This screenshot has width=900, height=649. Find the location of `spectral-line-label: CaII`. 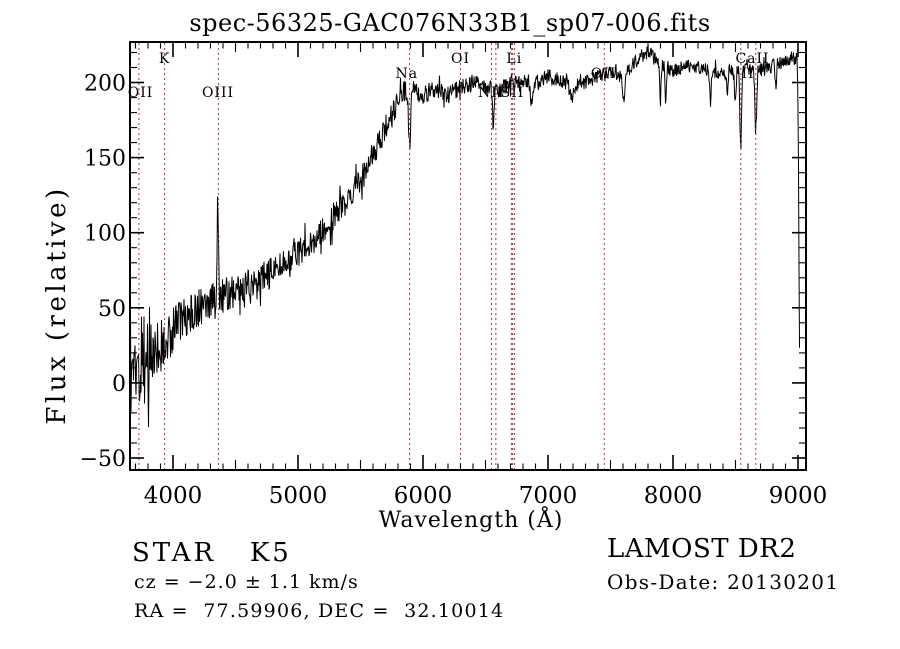

spectral-line-label: CaII is located at coordinates (752, 59).